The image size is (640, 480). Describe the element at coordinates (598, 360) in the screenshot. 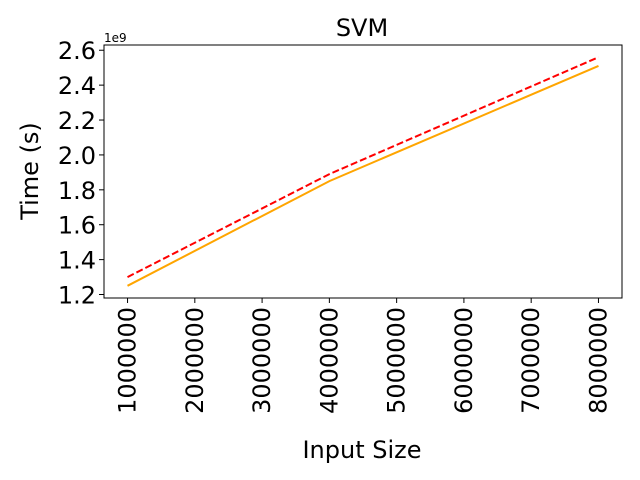

I see `x-tick-label: 8000000` at that location.